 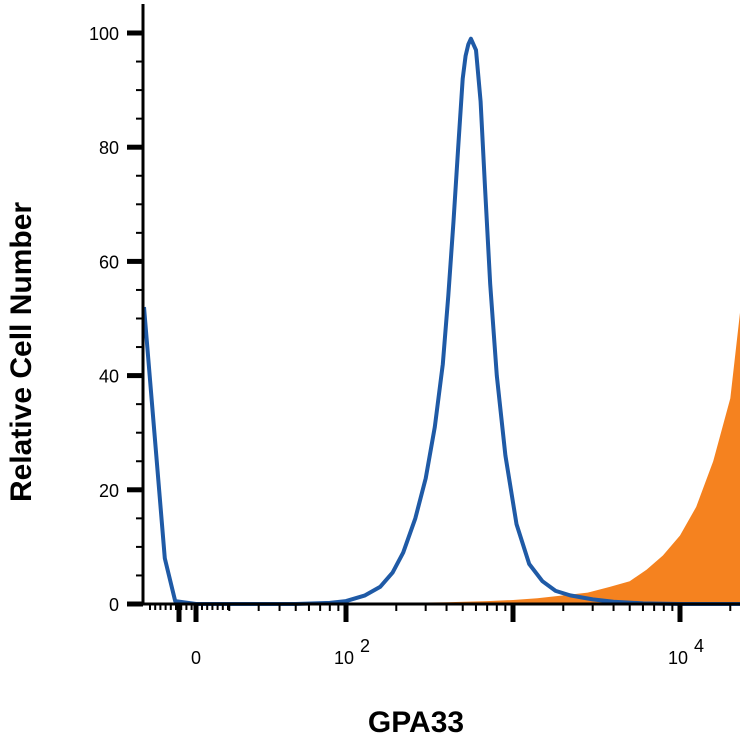 What do you see at coordinates (109, 262) in the screenshot?
I see `y-tick-label: 60` at bounding box center [109, 262].